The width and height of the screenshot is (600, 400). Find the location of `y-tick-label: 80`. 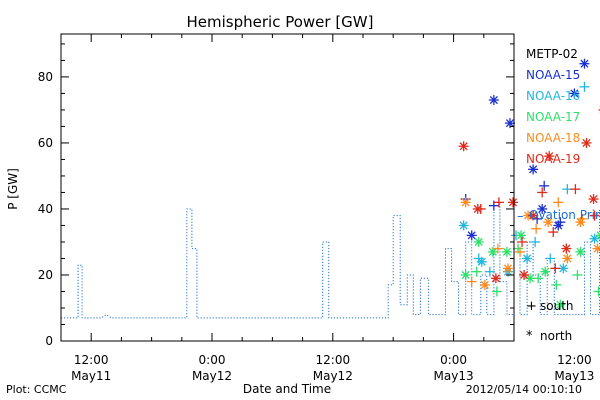

y-tick-label: 80 is located at coordinates (45, 77).